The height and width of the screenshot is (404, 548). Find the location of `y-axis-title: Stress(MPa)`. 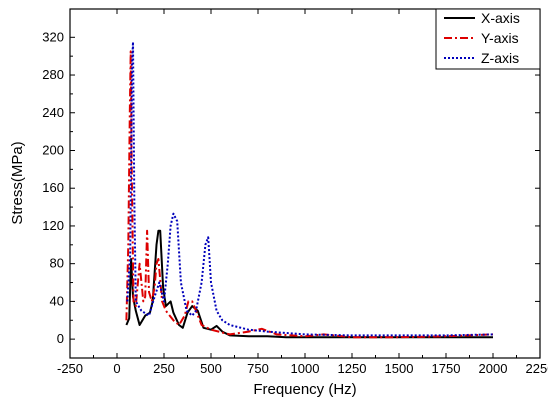

y-axis-title: Stress(MPa) is located at coordinates (17, 182).